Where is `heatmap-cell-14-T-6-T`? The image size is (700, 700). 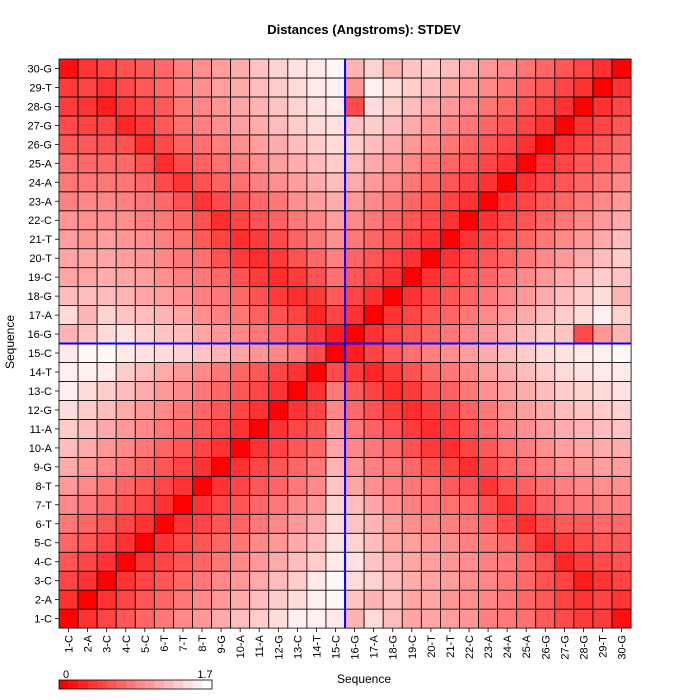
heatmap-cell-14-T-6-T is located at coordinates (163, 372).